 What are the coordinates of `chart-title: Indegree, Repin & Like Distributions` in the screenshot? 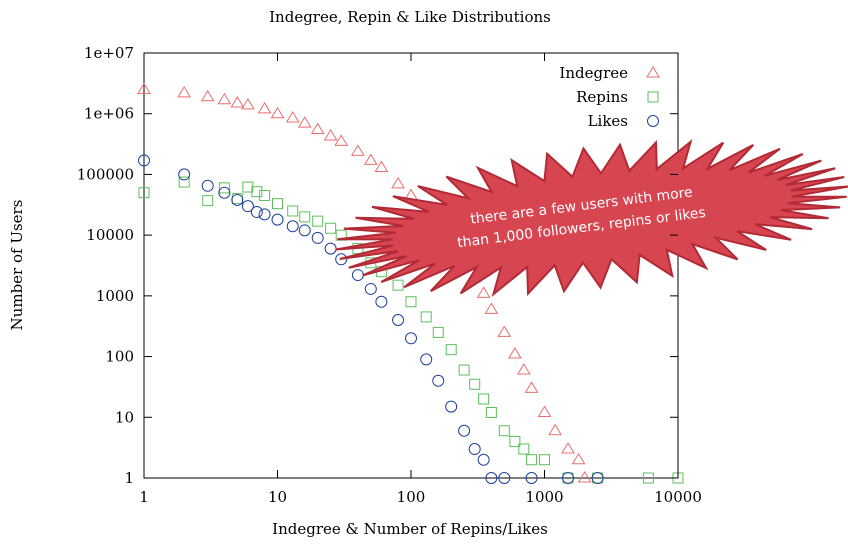 It's located at (410, 17).